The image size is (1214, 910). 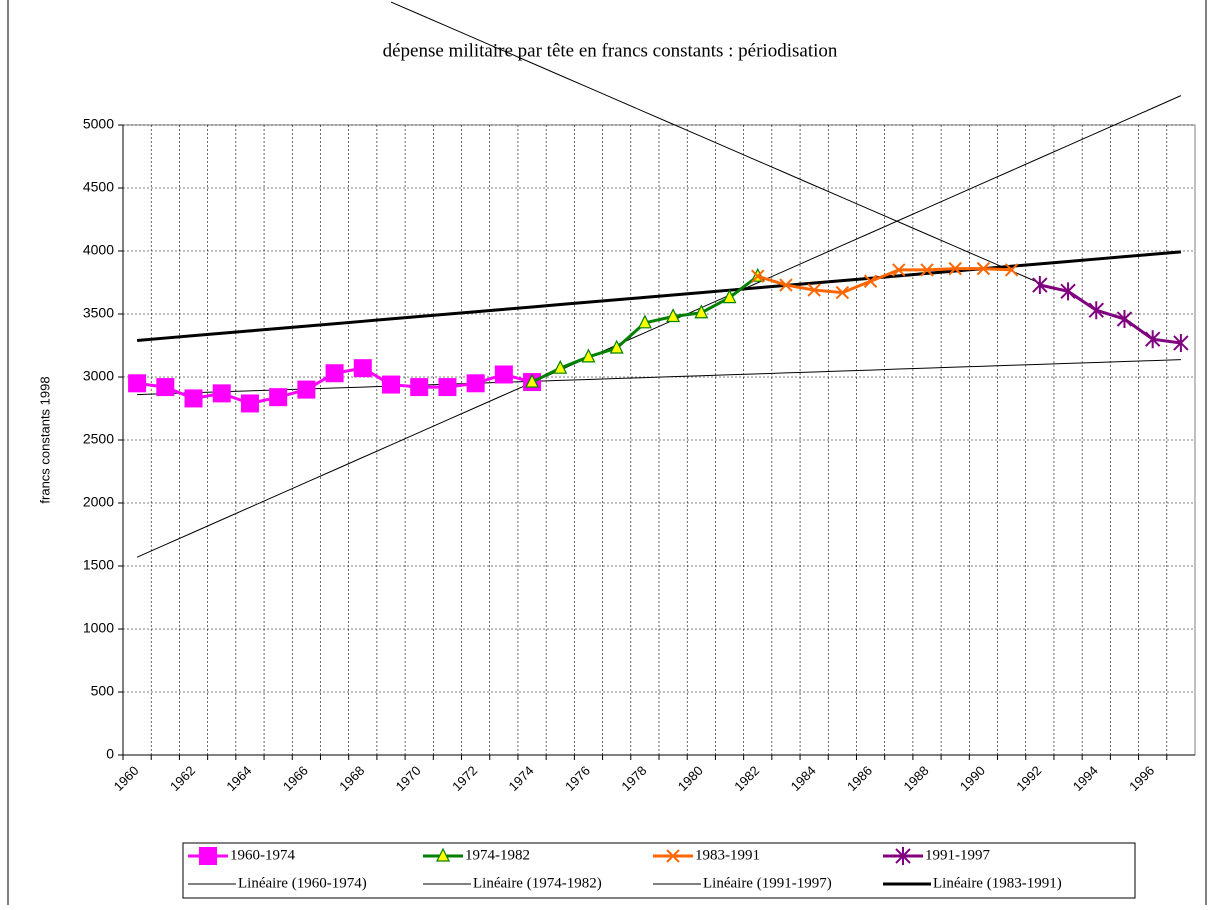 I want to click on legend-label: 1960-1974, so click(x=262, y=855).